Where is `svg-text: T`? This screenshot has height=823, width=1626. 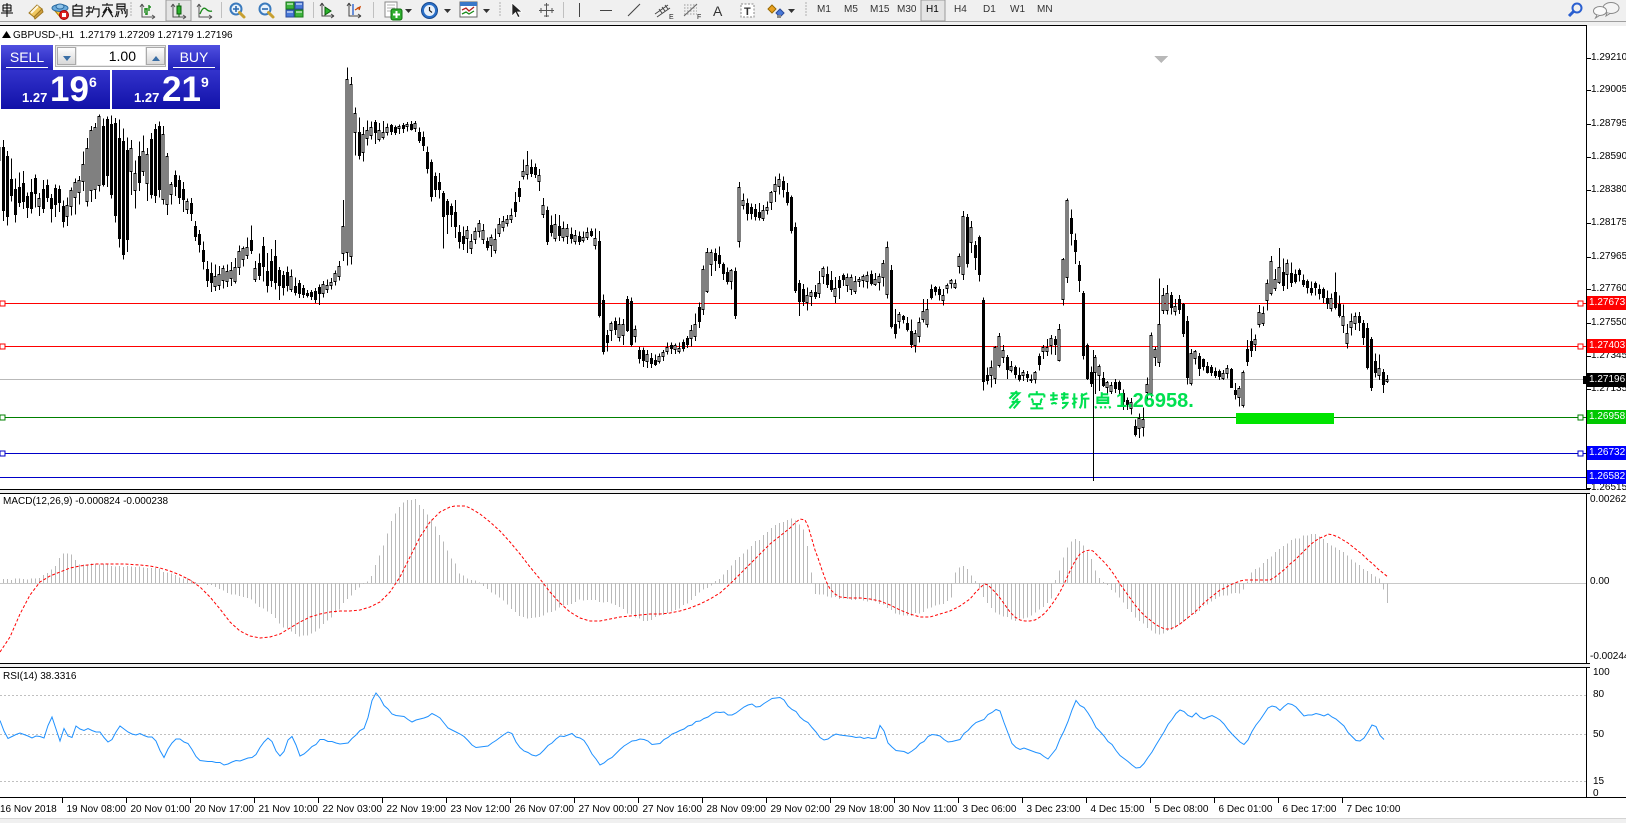
svg-text: T is located at coordinates (747, 12).